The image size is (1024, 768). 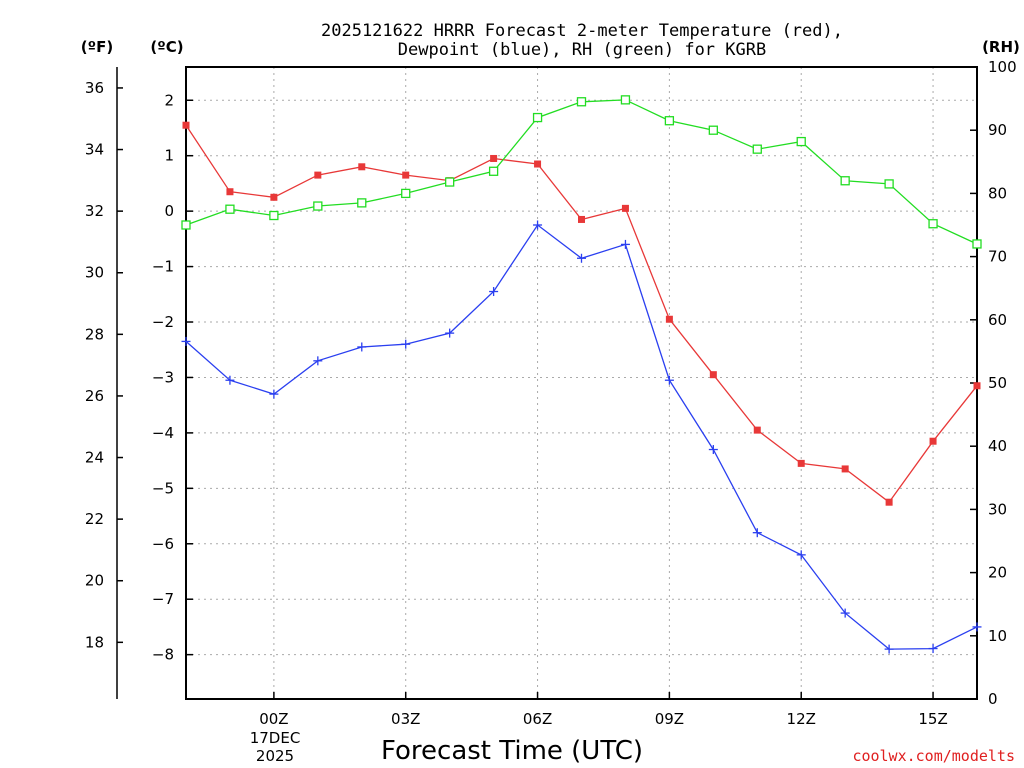 I want to click on tick-label-x: 00Z, so click(x=273, y=719).